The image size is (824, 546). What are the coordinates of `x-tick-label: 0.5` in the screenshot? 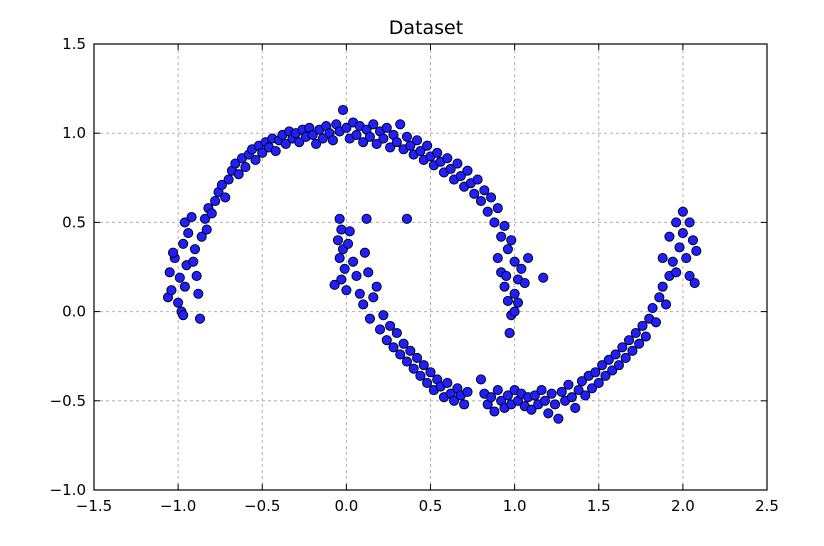 It's located at (431, 506).